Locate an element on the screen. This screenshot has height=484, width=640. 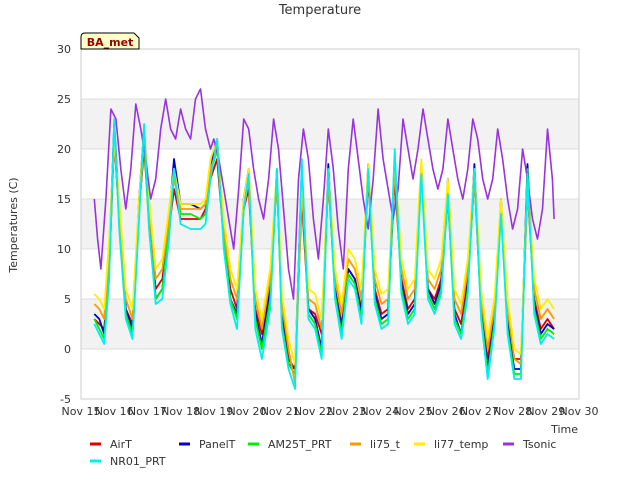
x-tick-label: Nov 17 is located at coordinates (147, 411).